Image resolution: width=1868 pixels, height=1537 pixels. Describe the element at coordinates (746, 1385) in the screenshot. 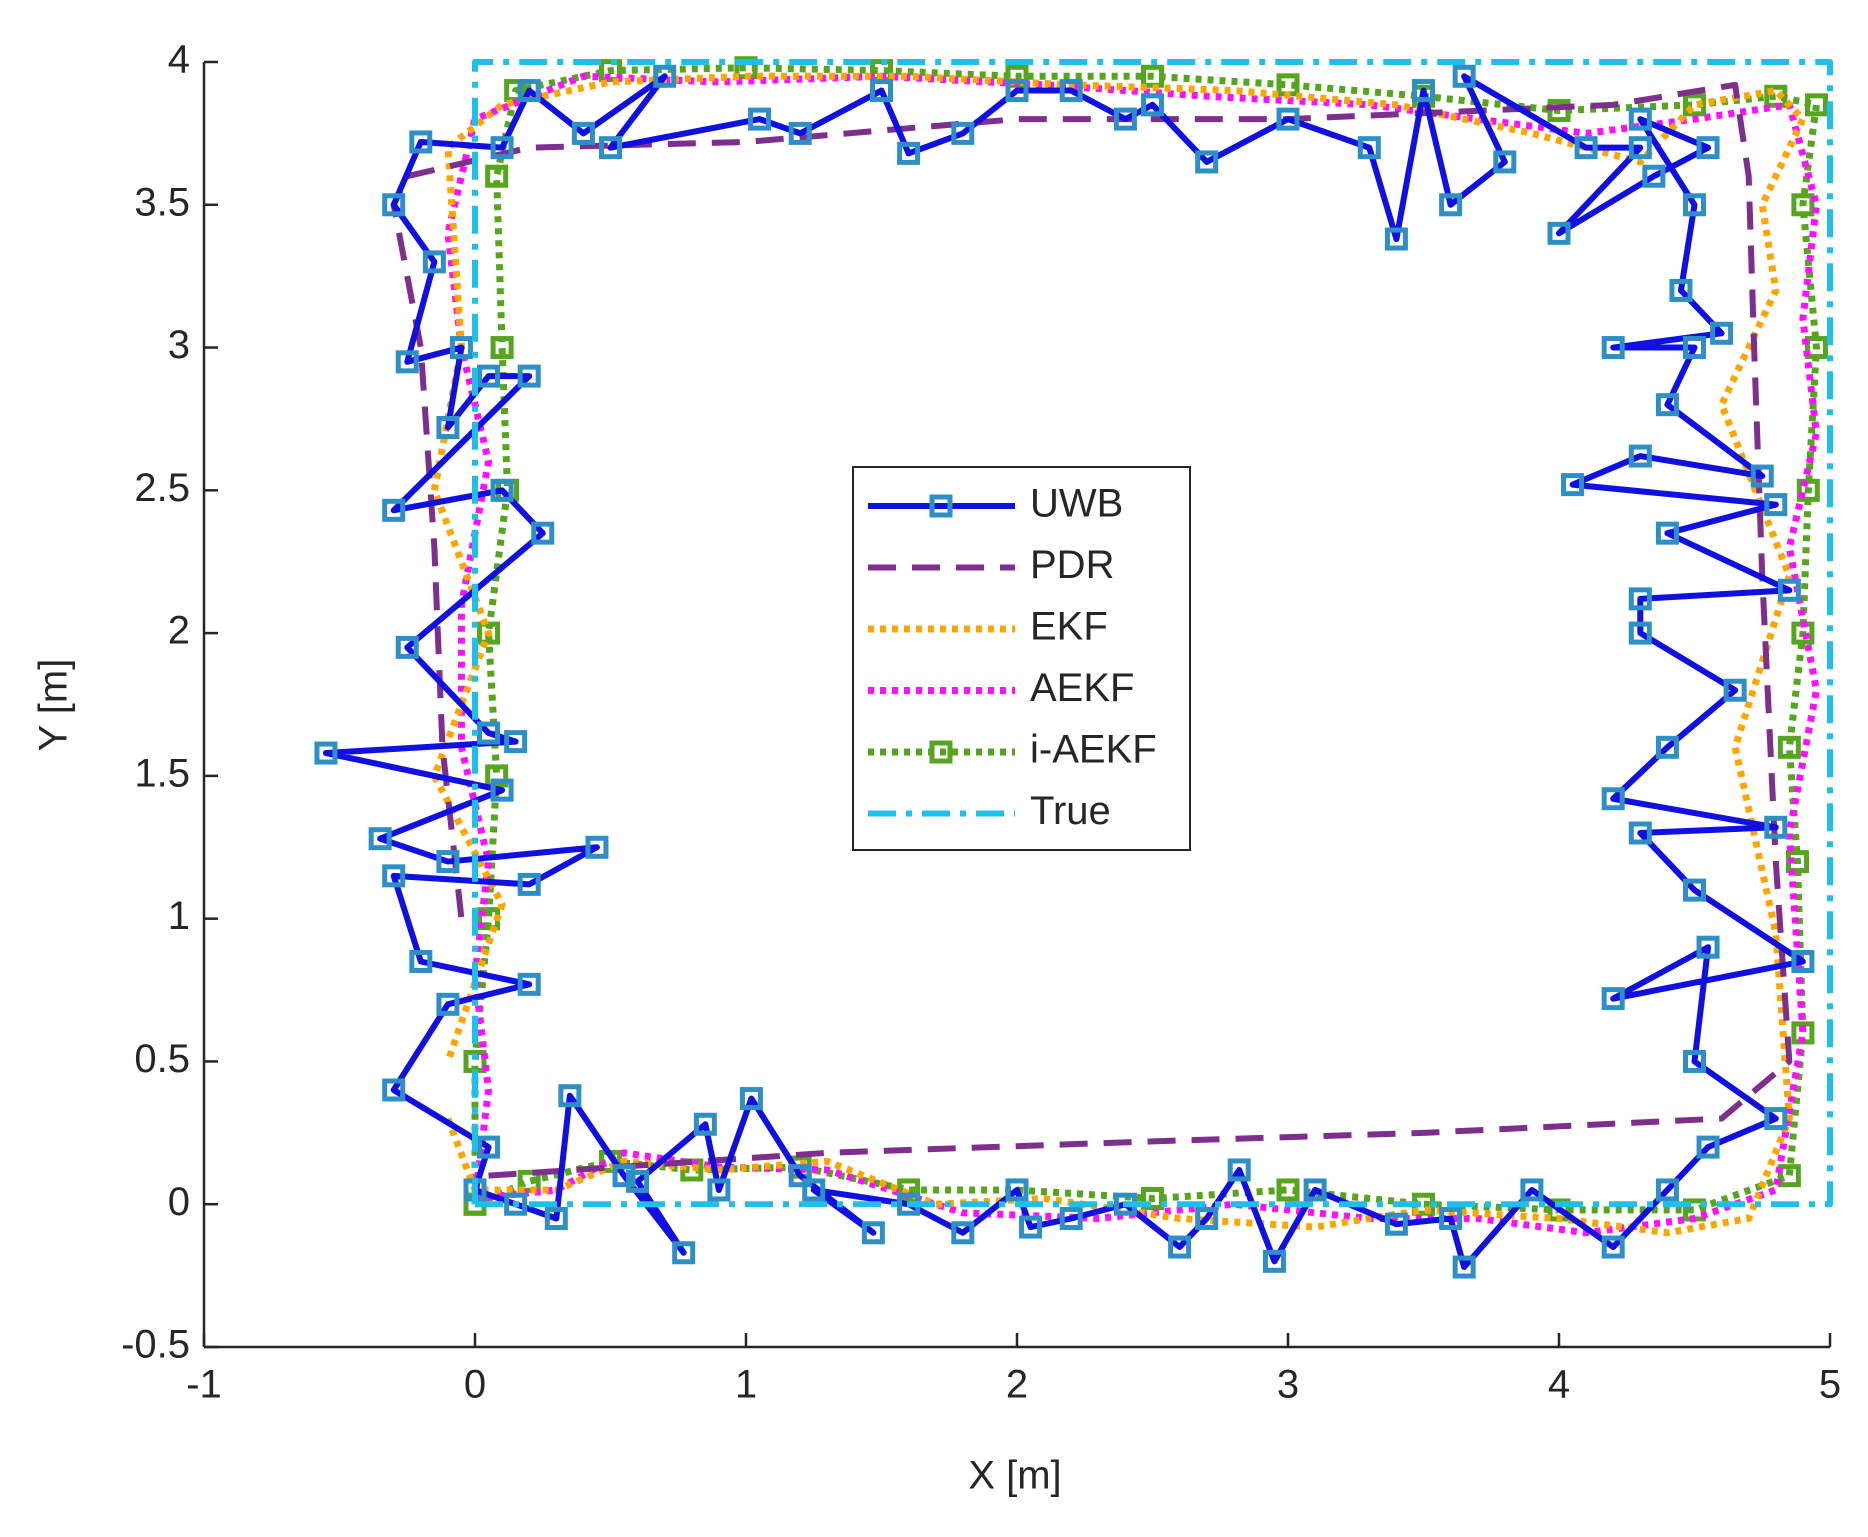

I see `x-tick-label: 1` at that location.